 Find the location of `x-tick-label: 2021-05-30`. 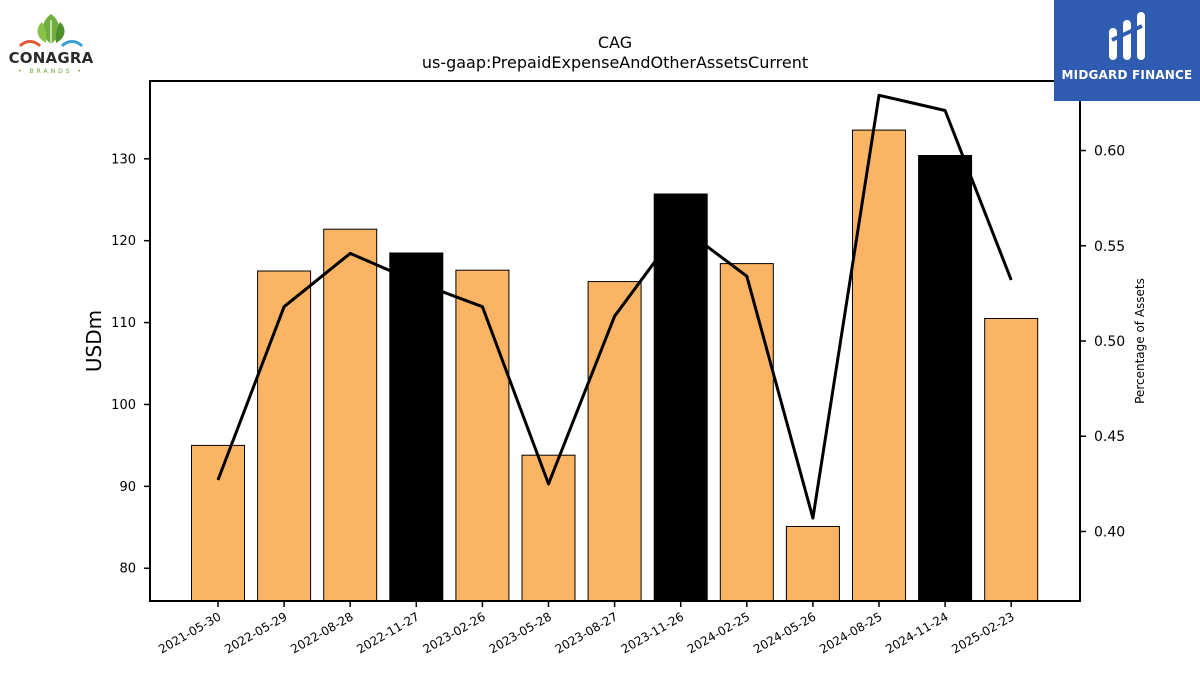

x-tick-label: 2021-05-30 is located at coordinates (189, 632).